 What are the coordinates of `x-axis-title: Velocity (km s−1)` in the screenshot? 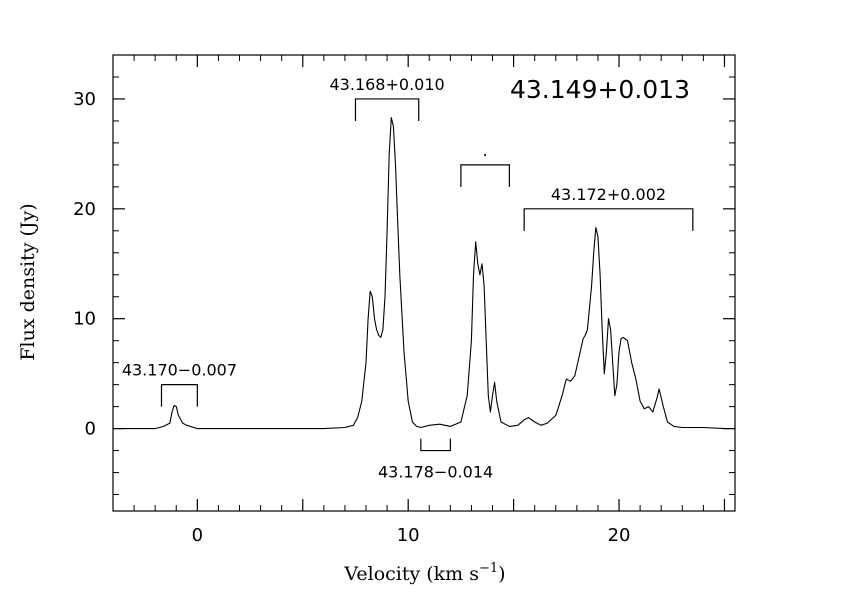 It's located at (424, 573).